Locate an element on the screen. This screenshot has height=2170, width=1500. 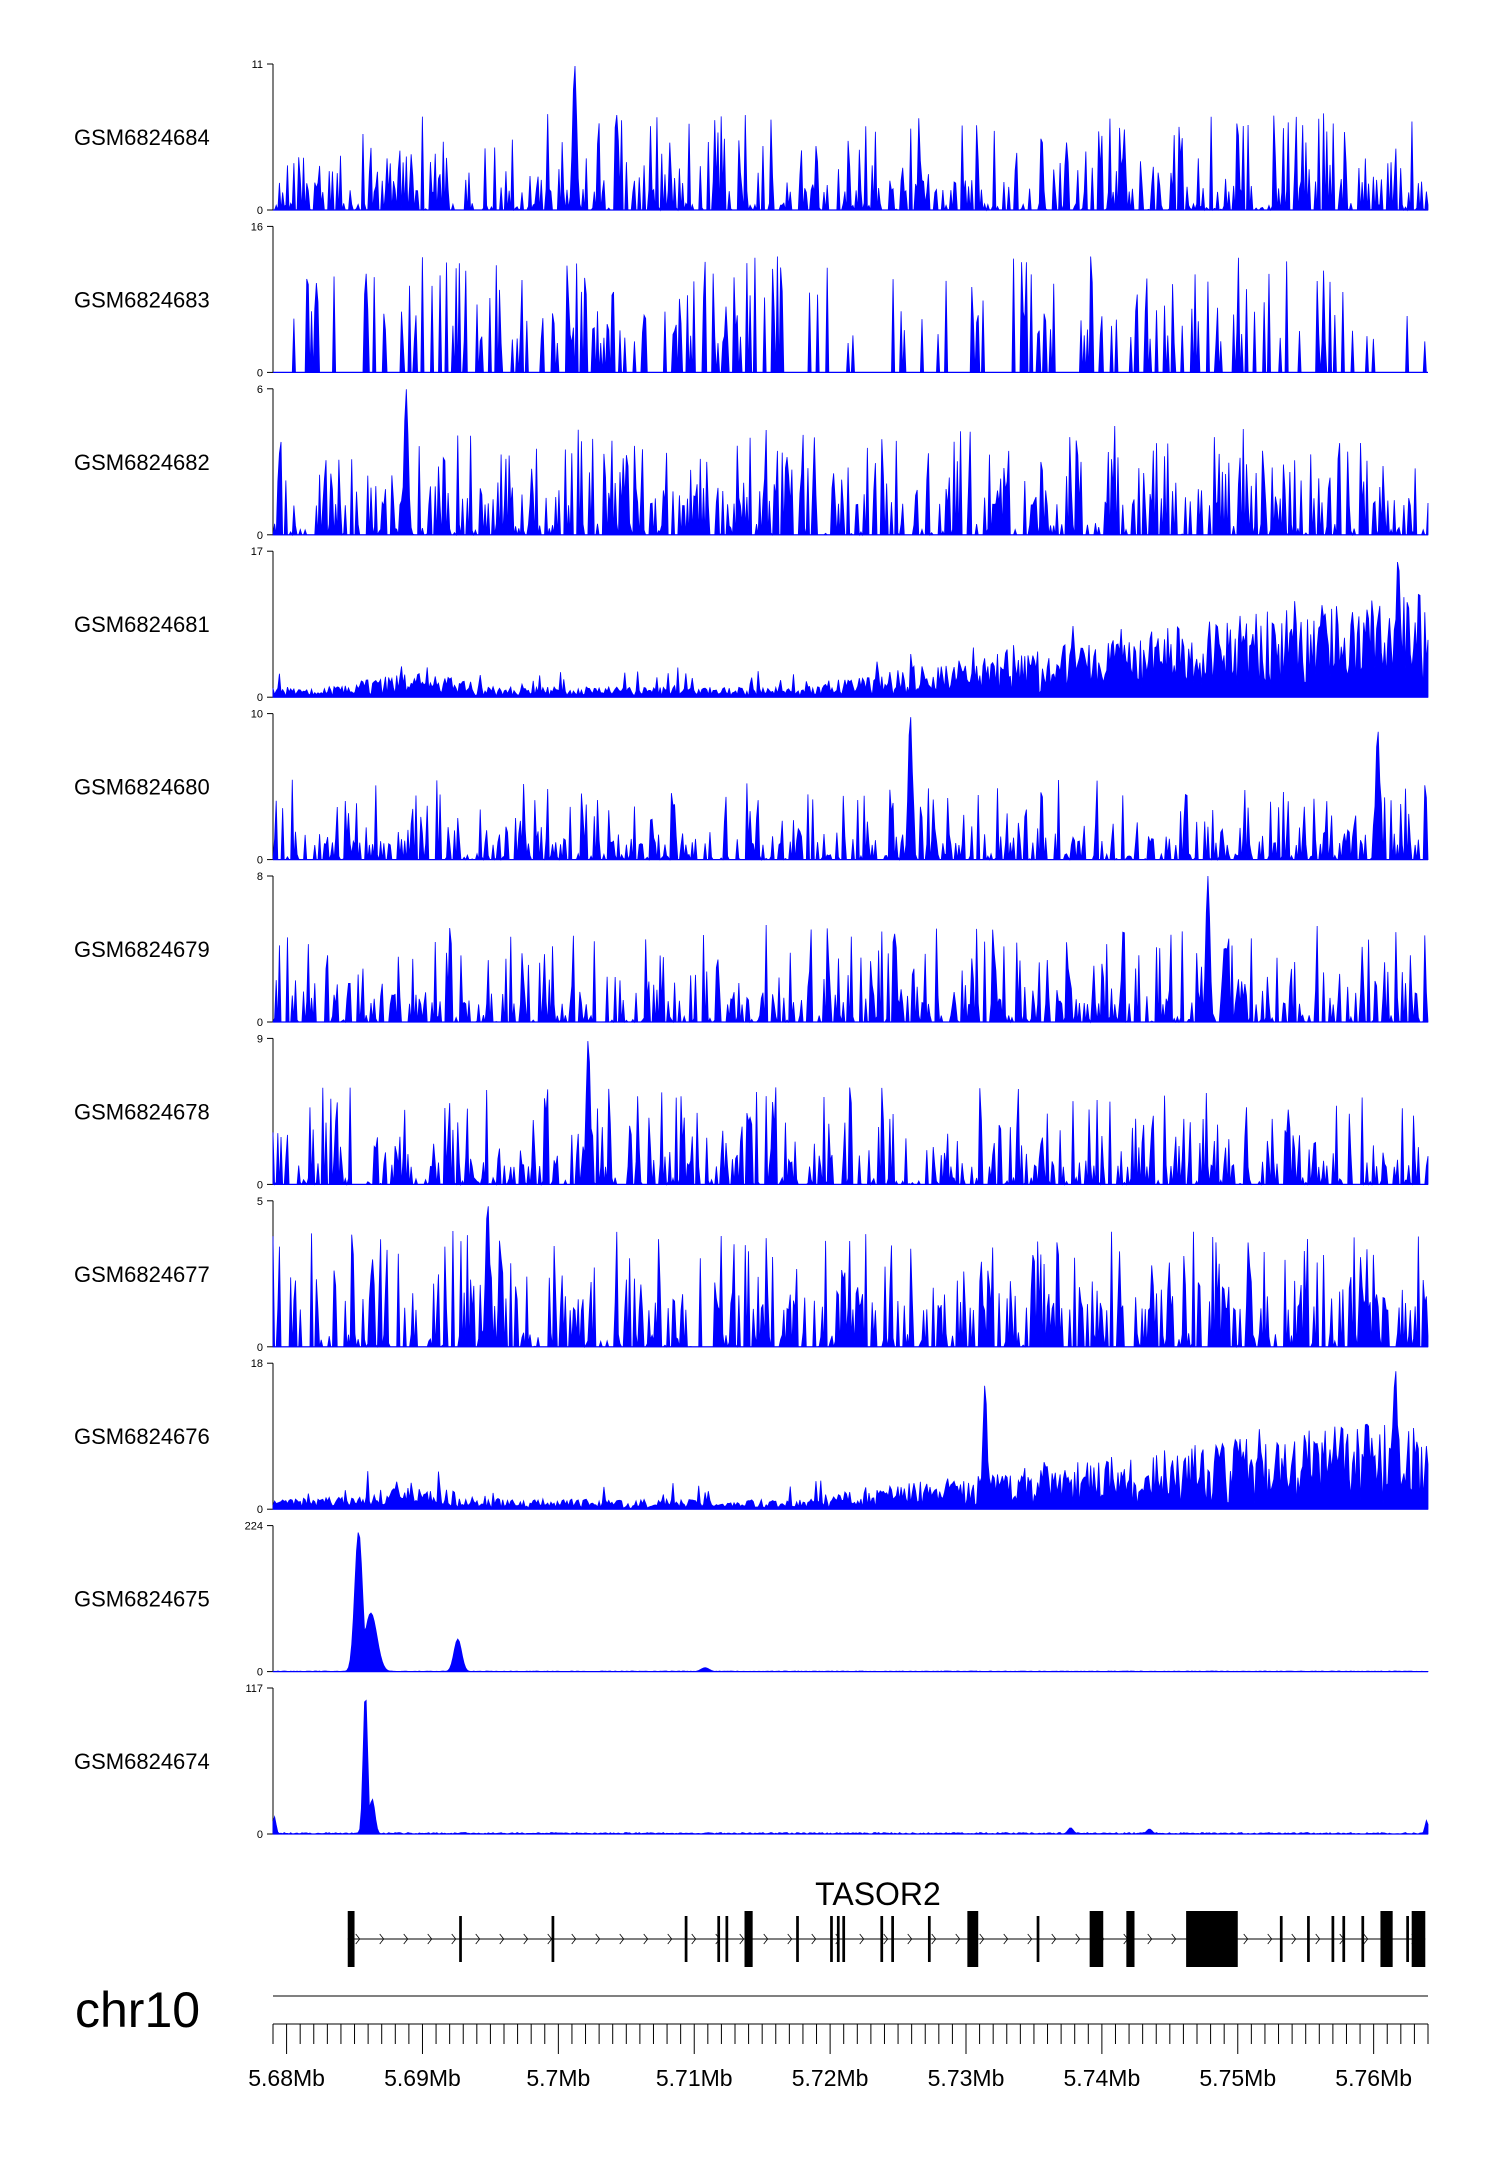
y-tick-label-max: 6 is located at coordinates (260, 390).